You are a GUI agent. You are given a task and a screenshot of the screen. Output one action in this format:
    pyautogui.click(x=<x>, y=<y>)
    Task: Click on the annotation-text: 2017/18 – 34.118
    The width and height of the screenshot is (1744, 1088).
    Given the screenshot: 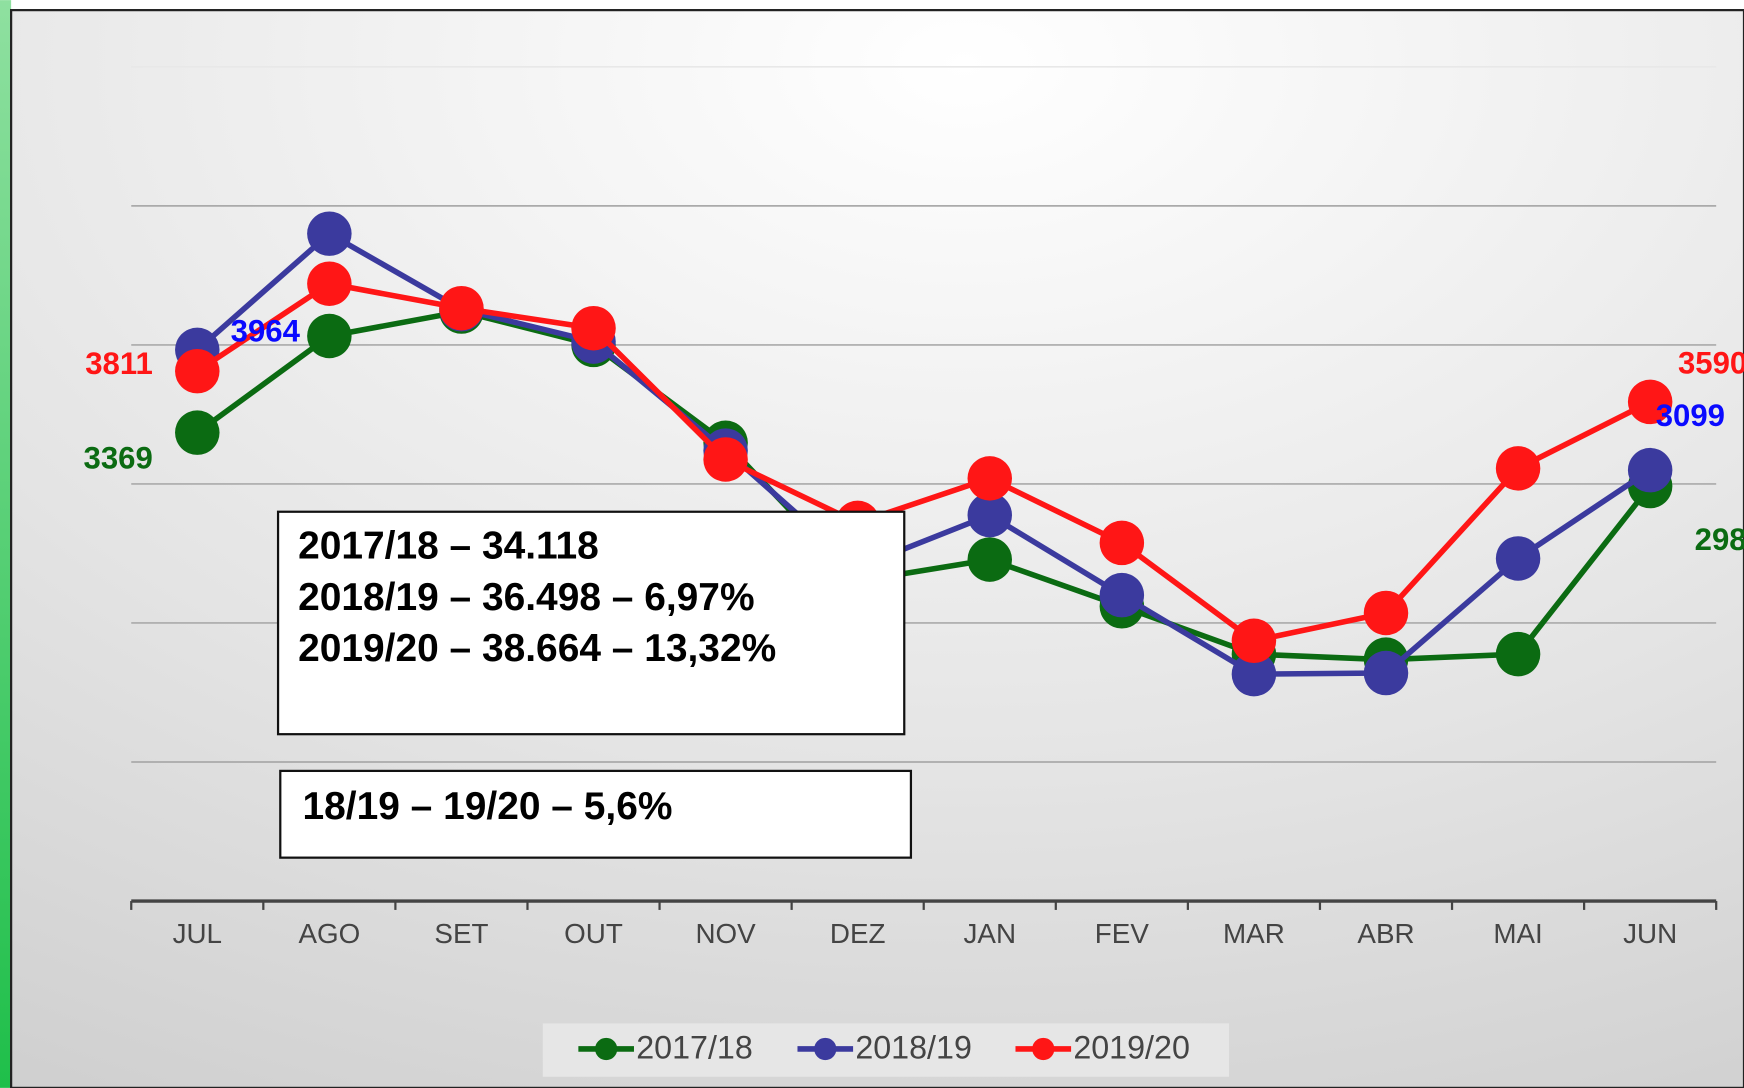 What is the action you would take?
    pyautogui.click(x=448, y=546)
    